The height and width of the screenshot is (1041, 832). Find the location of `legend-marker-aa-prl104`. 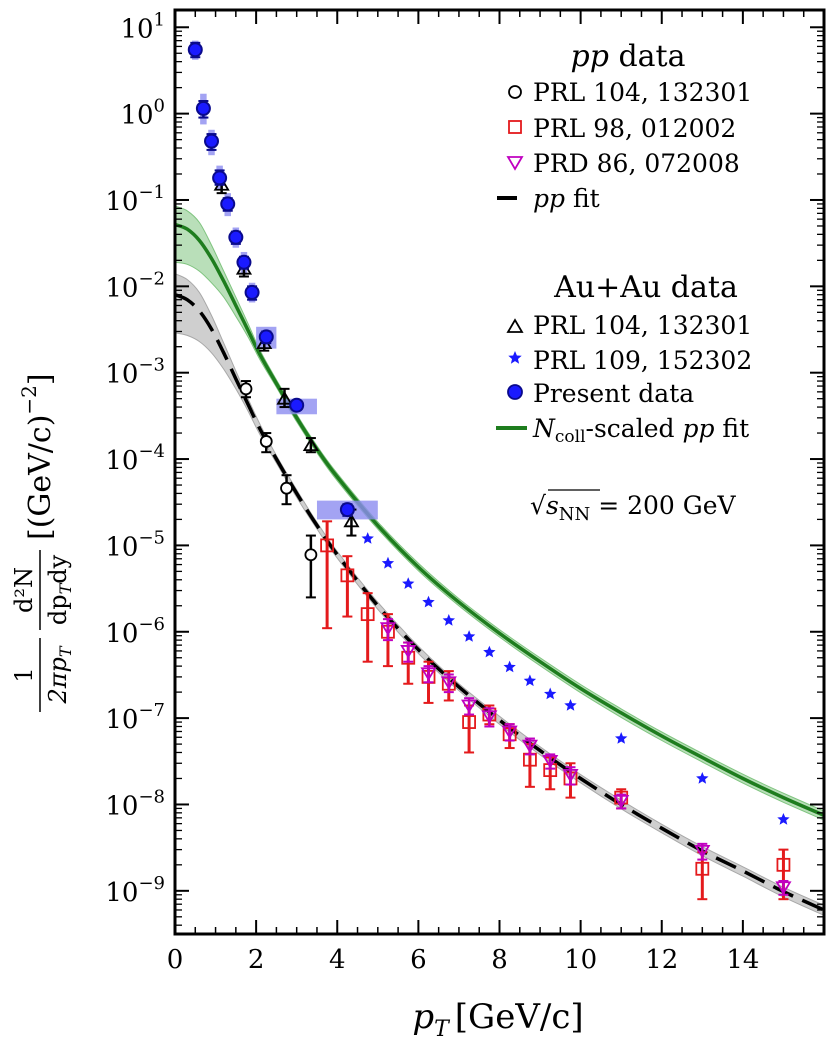

legend-marker-aa-prl104 is located at coordinates (515, 325).